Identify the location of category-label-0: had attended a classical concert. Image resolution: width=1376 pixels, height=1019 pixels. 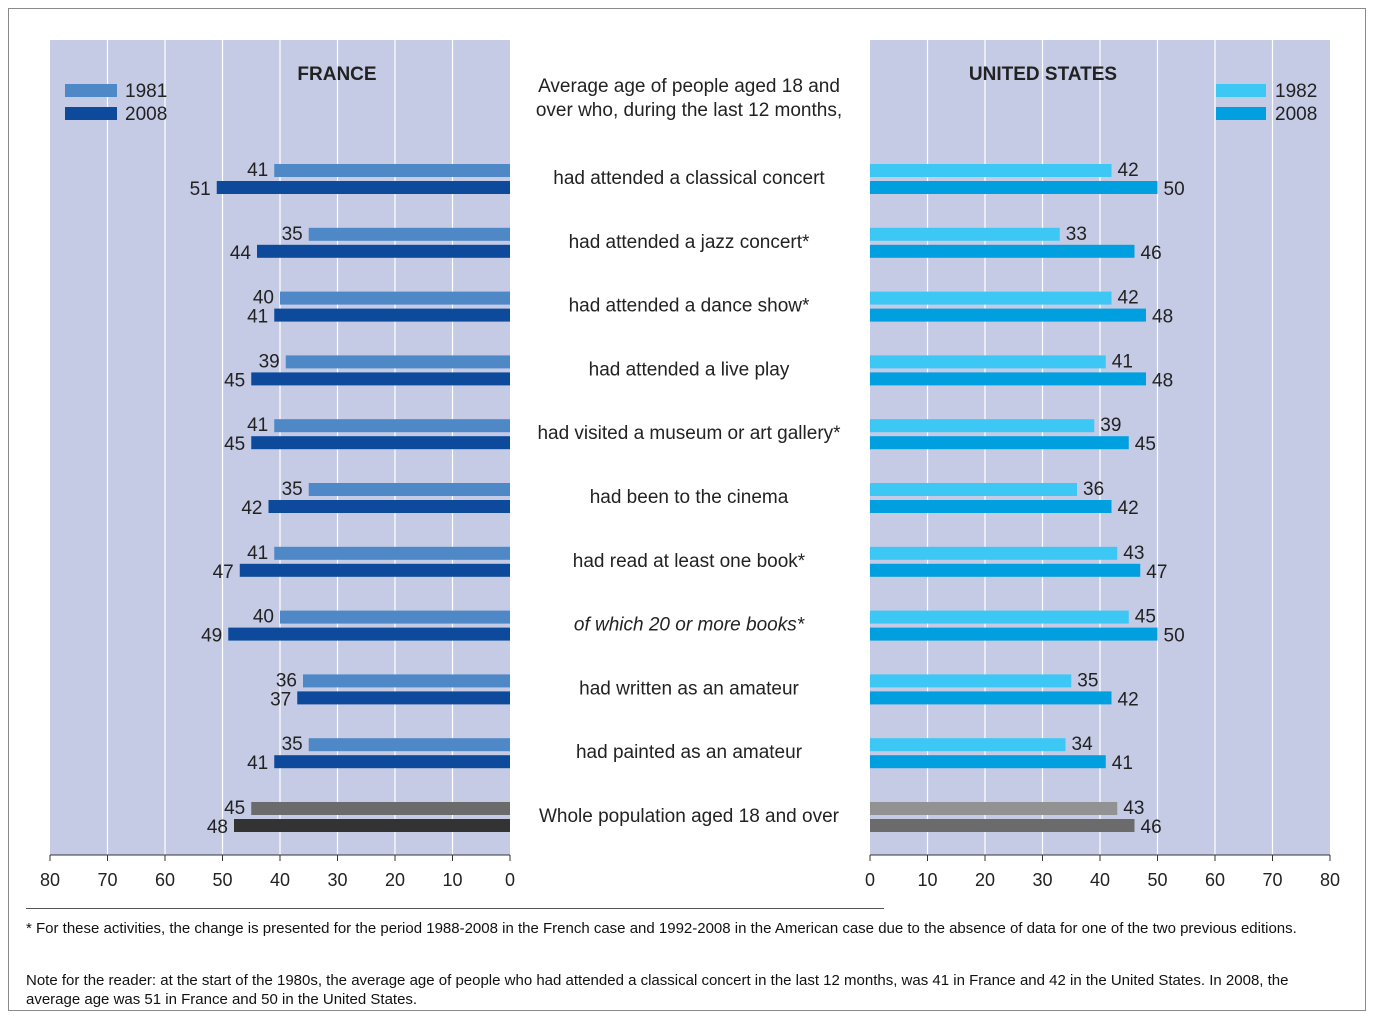
(689, 178).